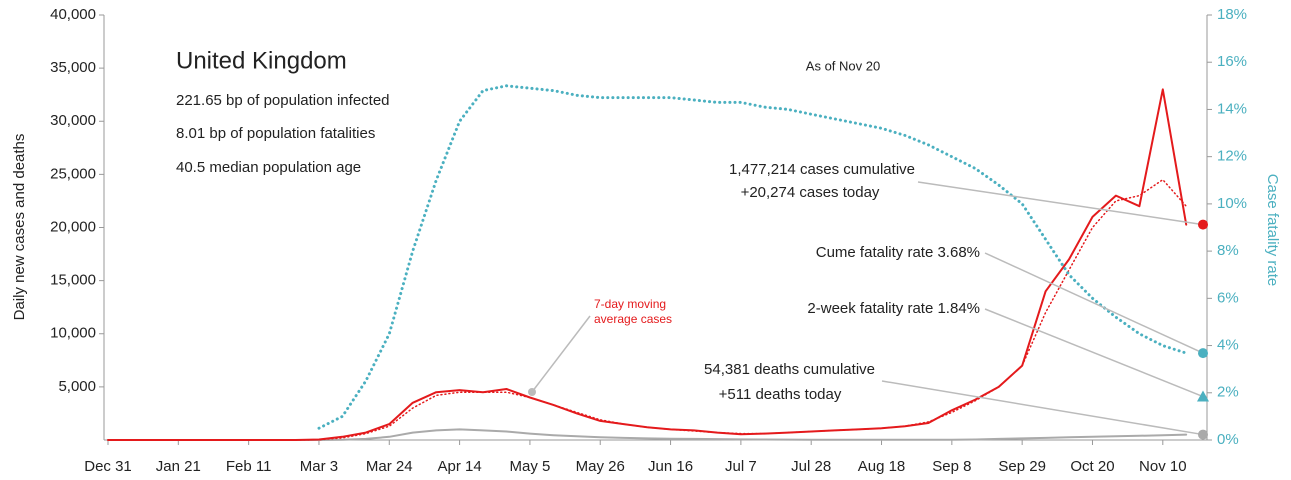 The width and height of the screenshot is (1291, 480). I want to click on x-tick-label: Nov 10, so click(1163, 466).